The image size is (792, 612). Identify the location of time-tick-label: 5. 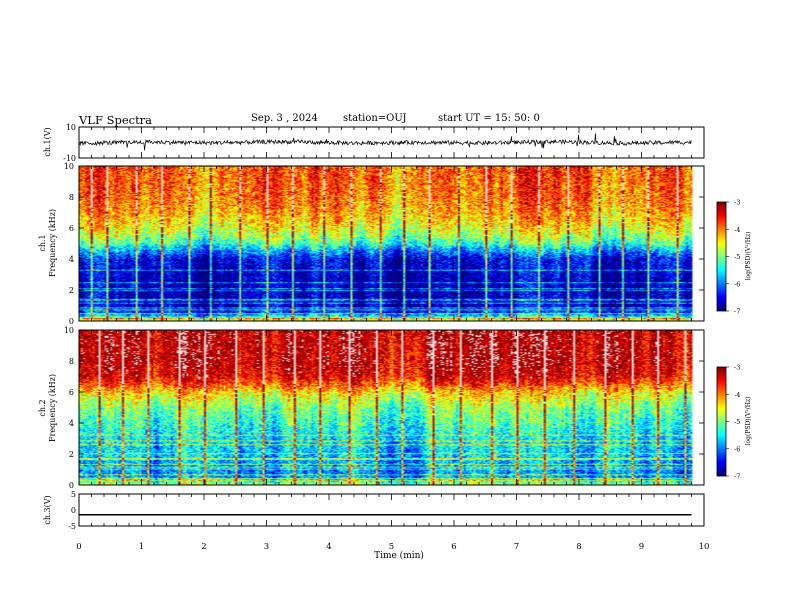
(391, 547).